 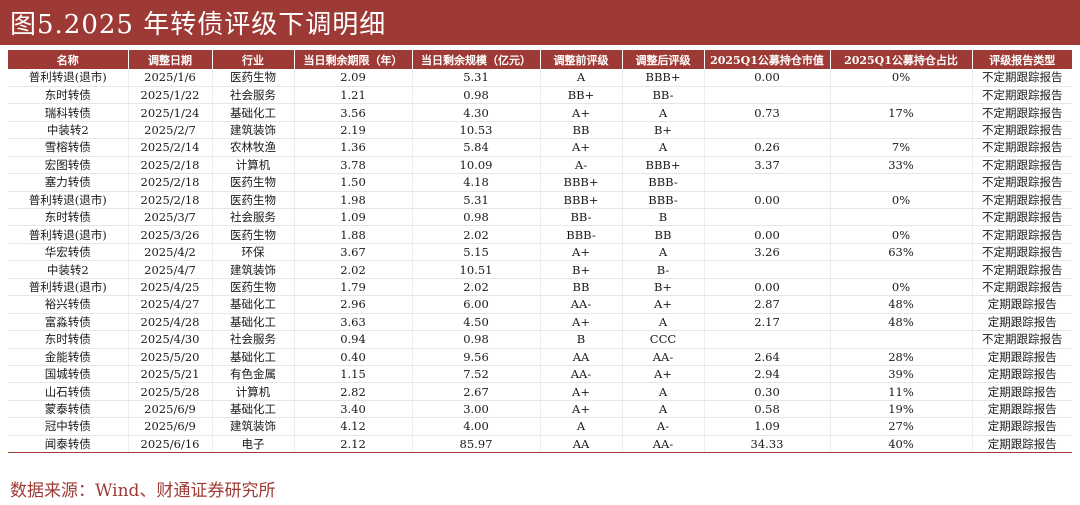 I want to click on table-cell: 华宏转债, so click(x=68, y=252).